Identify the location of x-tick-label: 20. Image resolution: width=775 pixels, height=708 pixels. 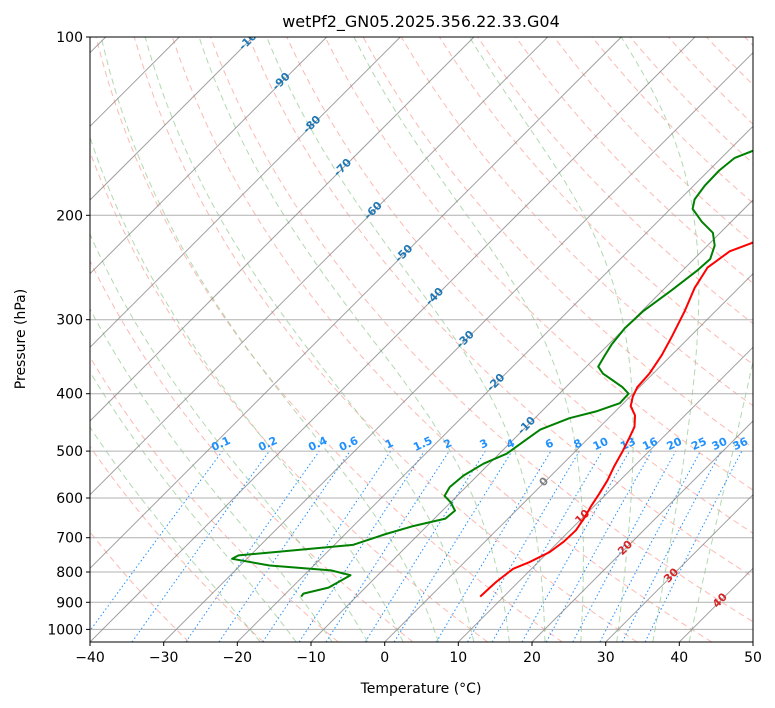
(532, 658).